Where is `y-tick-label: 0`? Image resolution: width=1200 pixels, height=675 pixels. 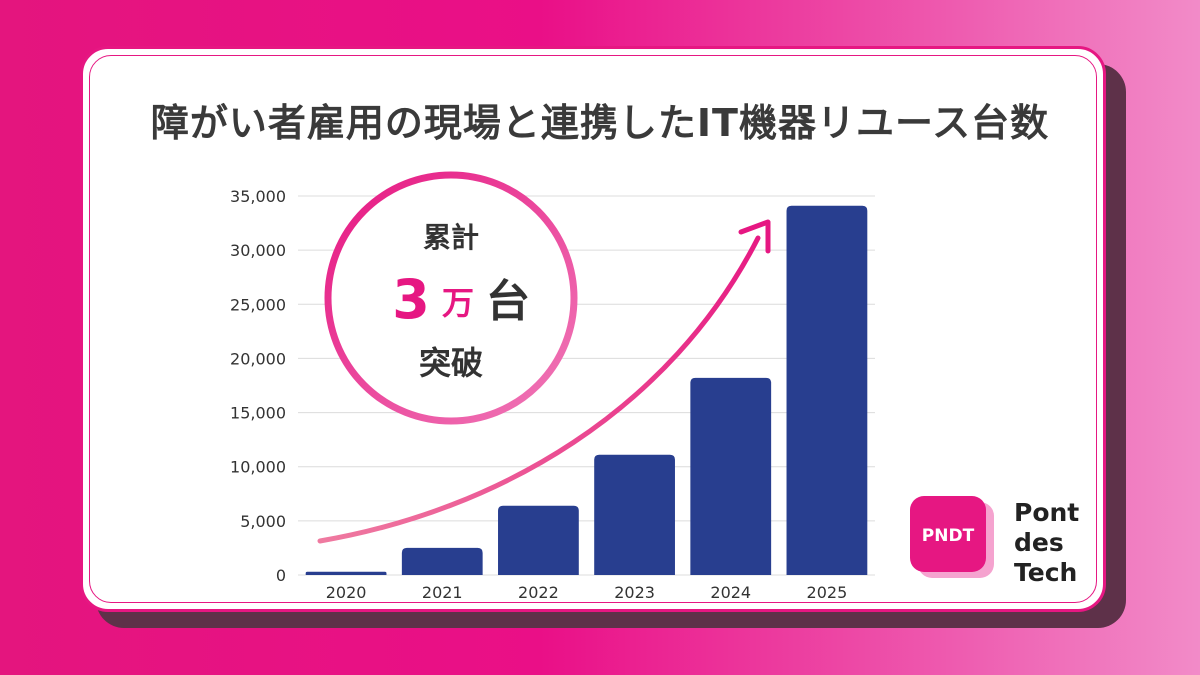 y-tick-label: 0 is located at coordinates (281, 575).